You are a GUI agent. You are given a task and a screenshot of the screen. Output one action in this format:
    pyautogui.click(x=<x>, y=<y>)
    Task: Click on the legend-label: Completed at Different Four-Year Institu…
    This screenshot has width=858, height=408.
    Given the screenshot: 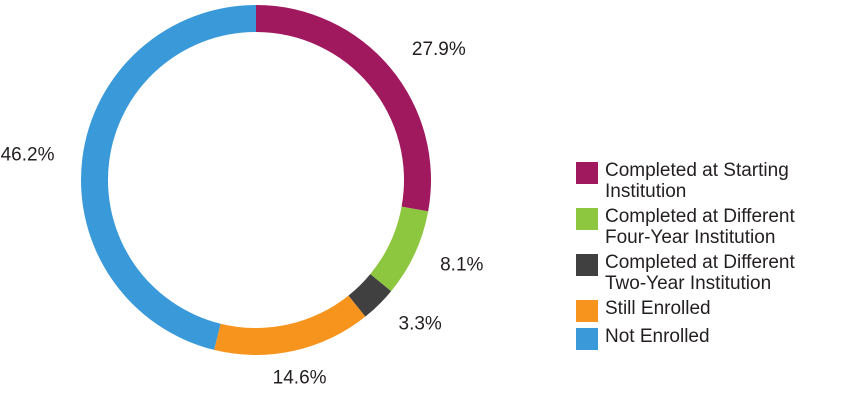 What is the action you would take?
    pyautogui.click(x=700, y=227)
    